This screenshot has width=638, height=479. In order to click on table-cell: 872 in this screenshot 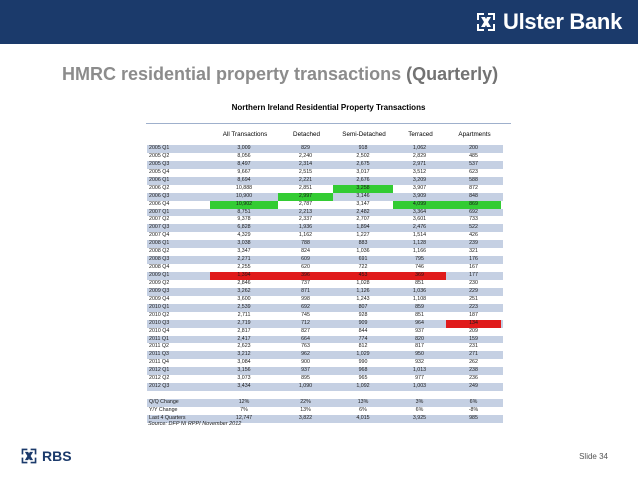, I will do `click(473, 187)`.